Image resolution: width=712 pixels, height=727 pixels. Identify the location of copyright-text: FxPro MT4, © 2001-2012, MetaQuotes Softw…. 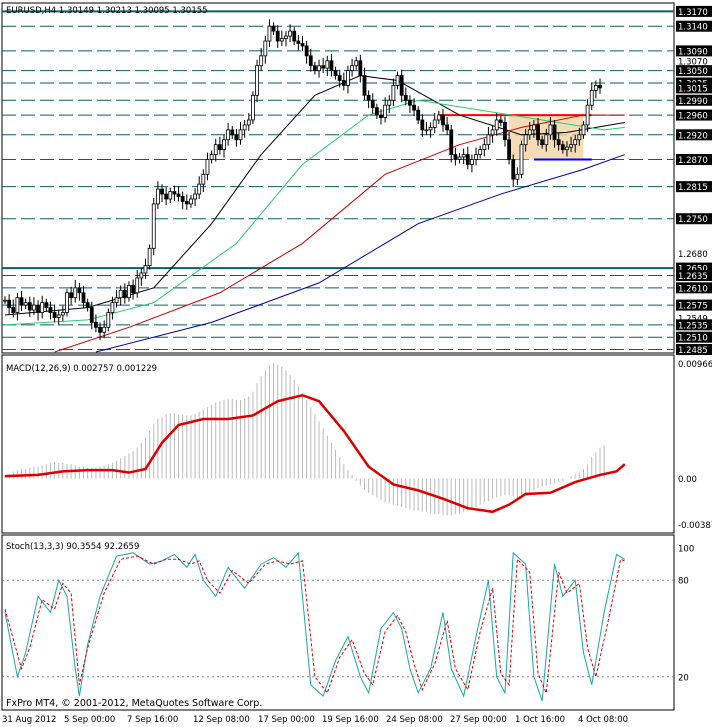
(134, 703).